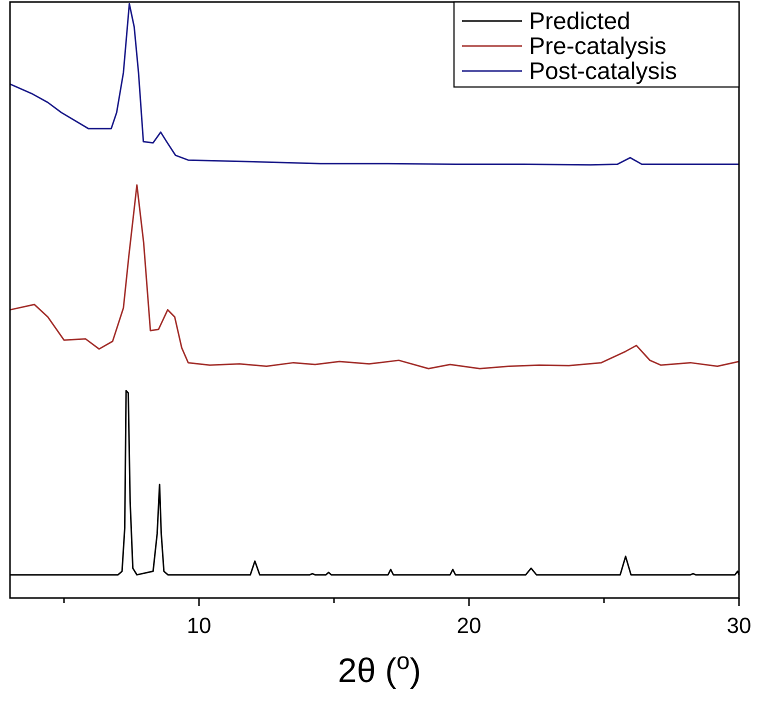 This screenshot has height=702, width=759. Describe the element at coordinates (199, 625) in the screenshot. I see `x-tick-label: 10` at that location.